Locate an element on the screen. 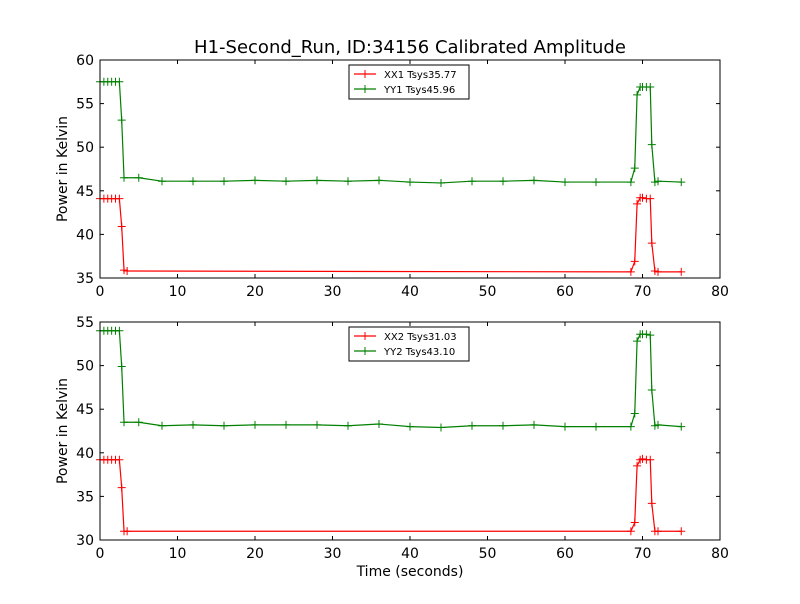 This screenshot has height=604, width=800. y-tick-label: 60 is located at coordinates (85, 61).